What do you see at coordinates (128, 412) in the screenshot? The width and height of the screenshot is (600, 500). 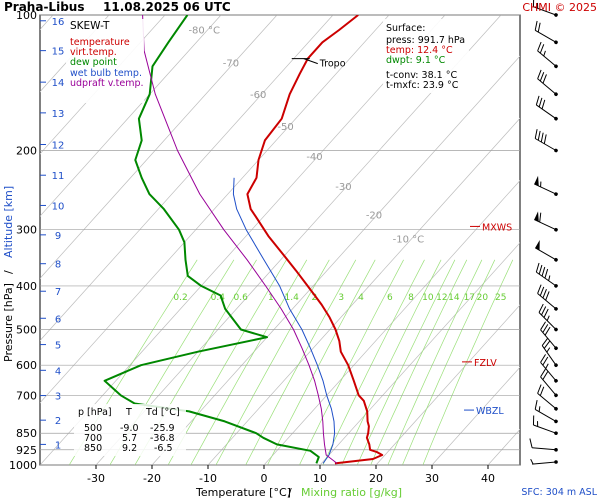 I see `table-header-t: T` at bounding box center [128, 412].